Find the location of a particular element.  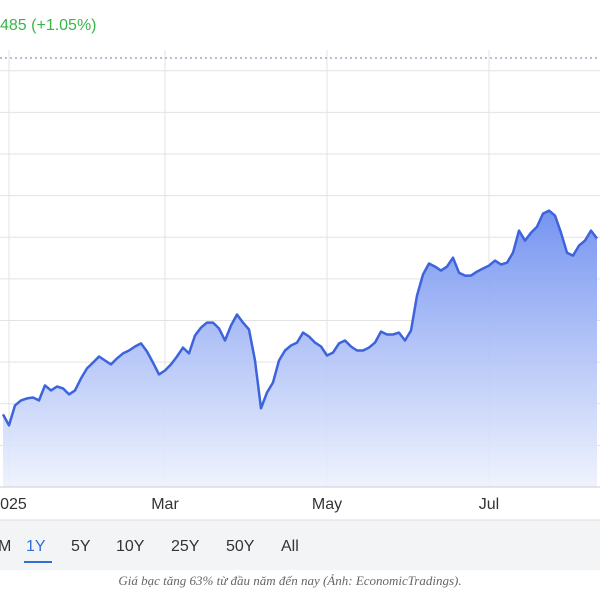

x-tick-label: Jul is located at coordinates (489, 504).